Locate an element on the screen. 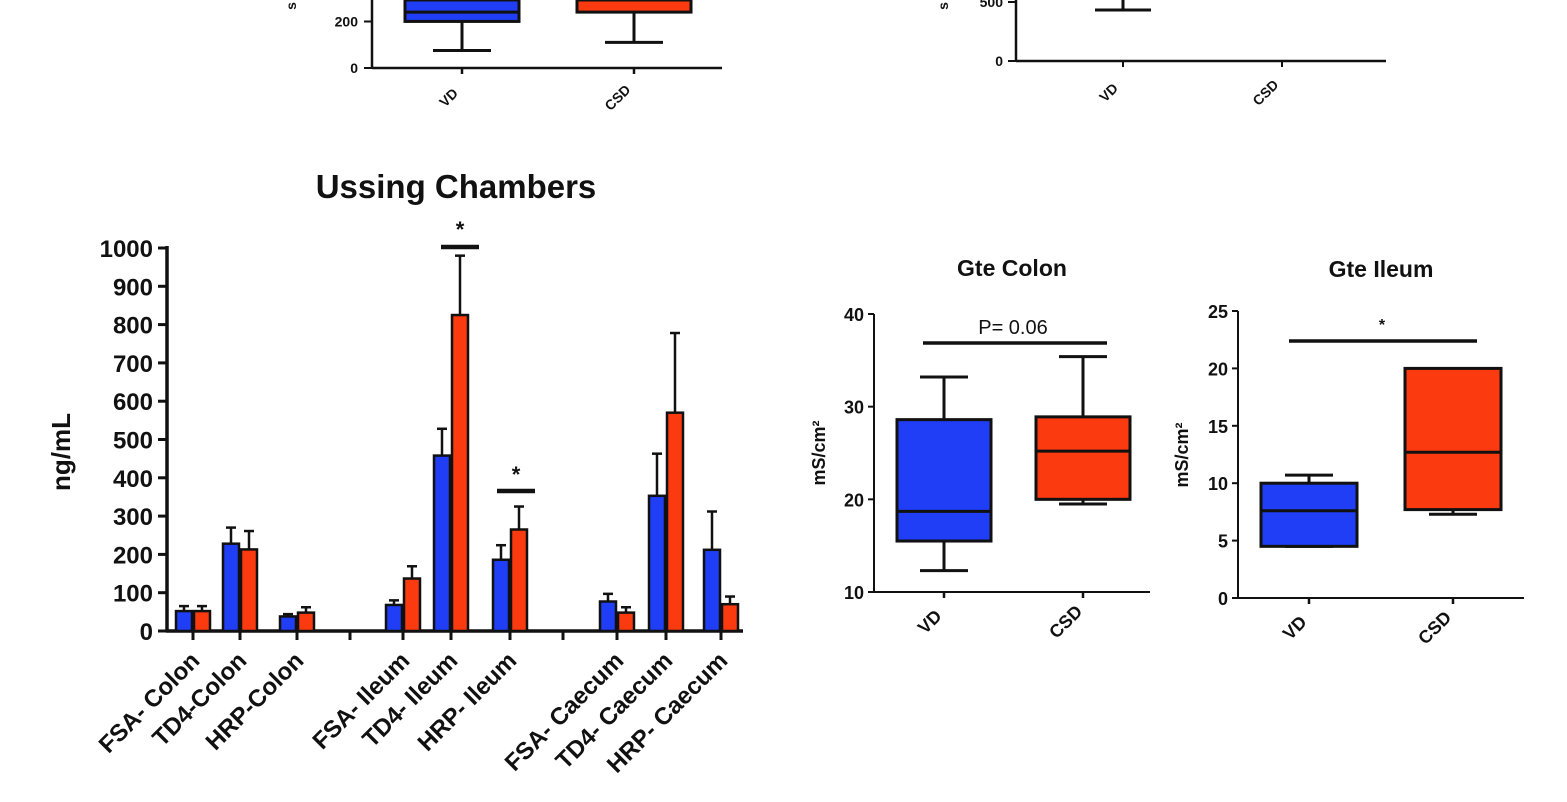 Image resolution: width=1567 pixels, height=802 pixels. top-right-box-plot: 0 500 s VD CSD is located at coordinates (1160, 54).